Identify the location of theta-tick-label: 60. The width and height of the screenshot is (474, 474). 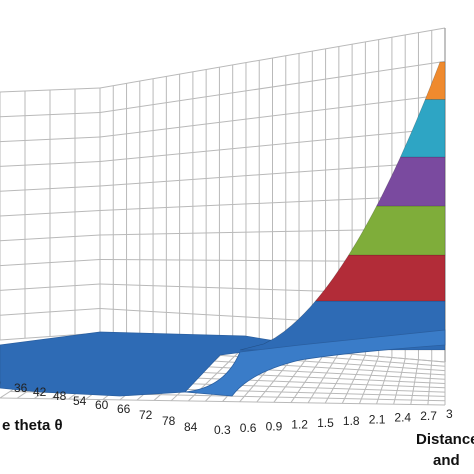
(102, 405).